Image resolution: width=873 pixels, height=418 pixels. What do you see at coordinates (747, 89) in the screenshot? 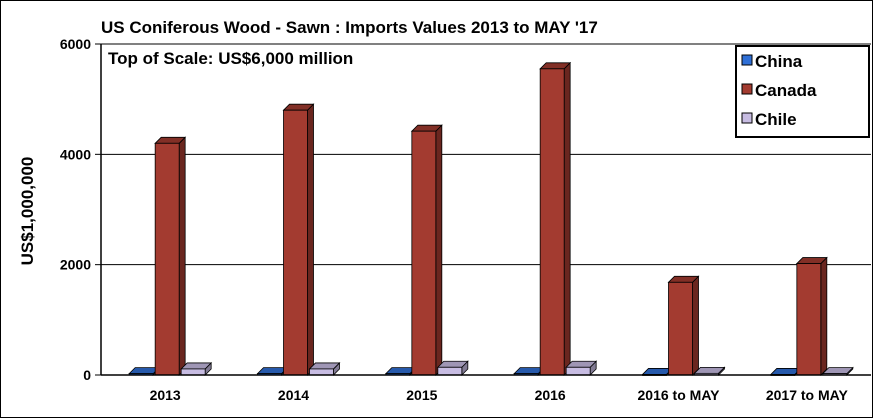
I see `legend-swatch-canada` at bounding box center [747, 89].